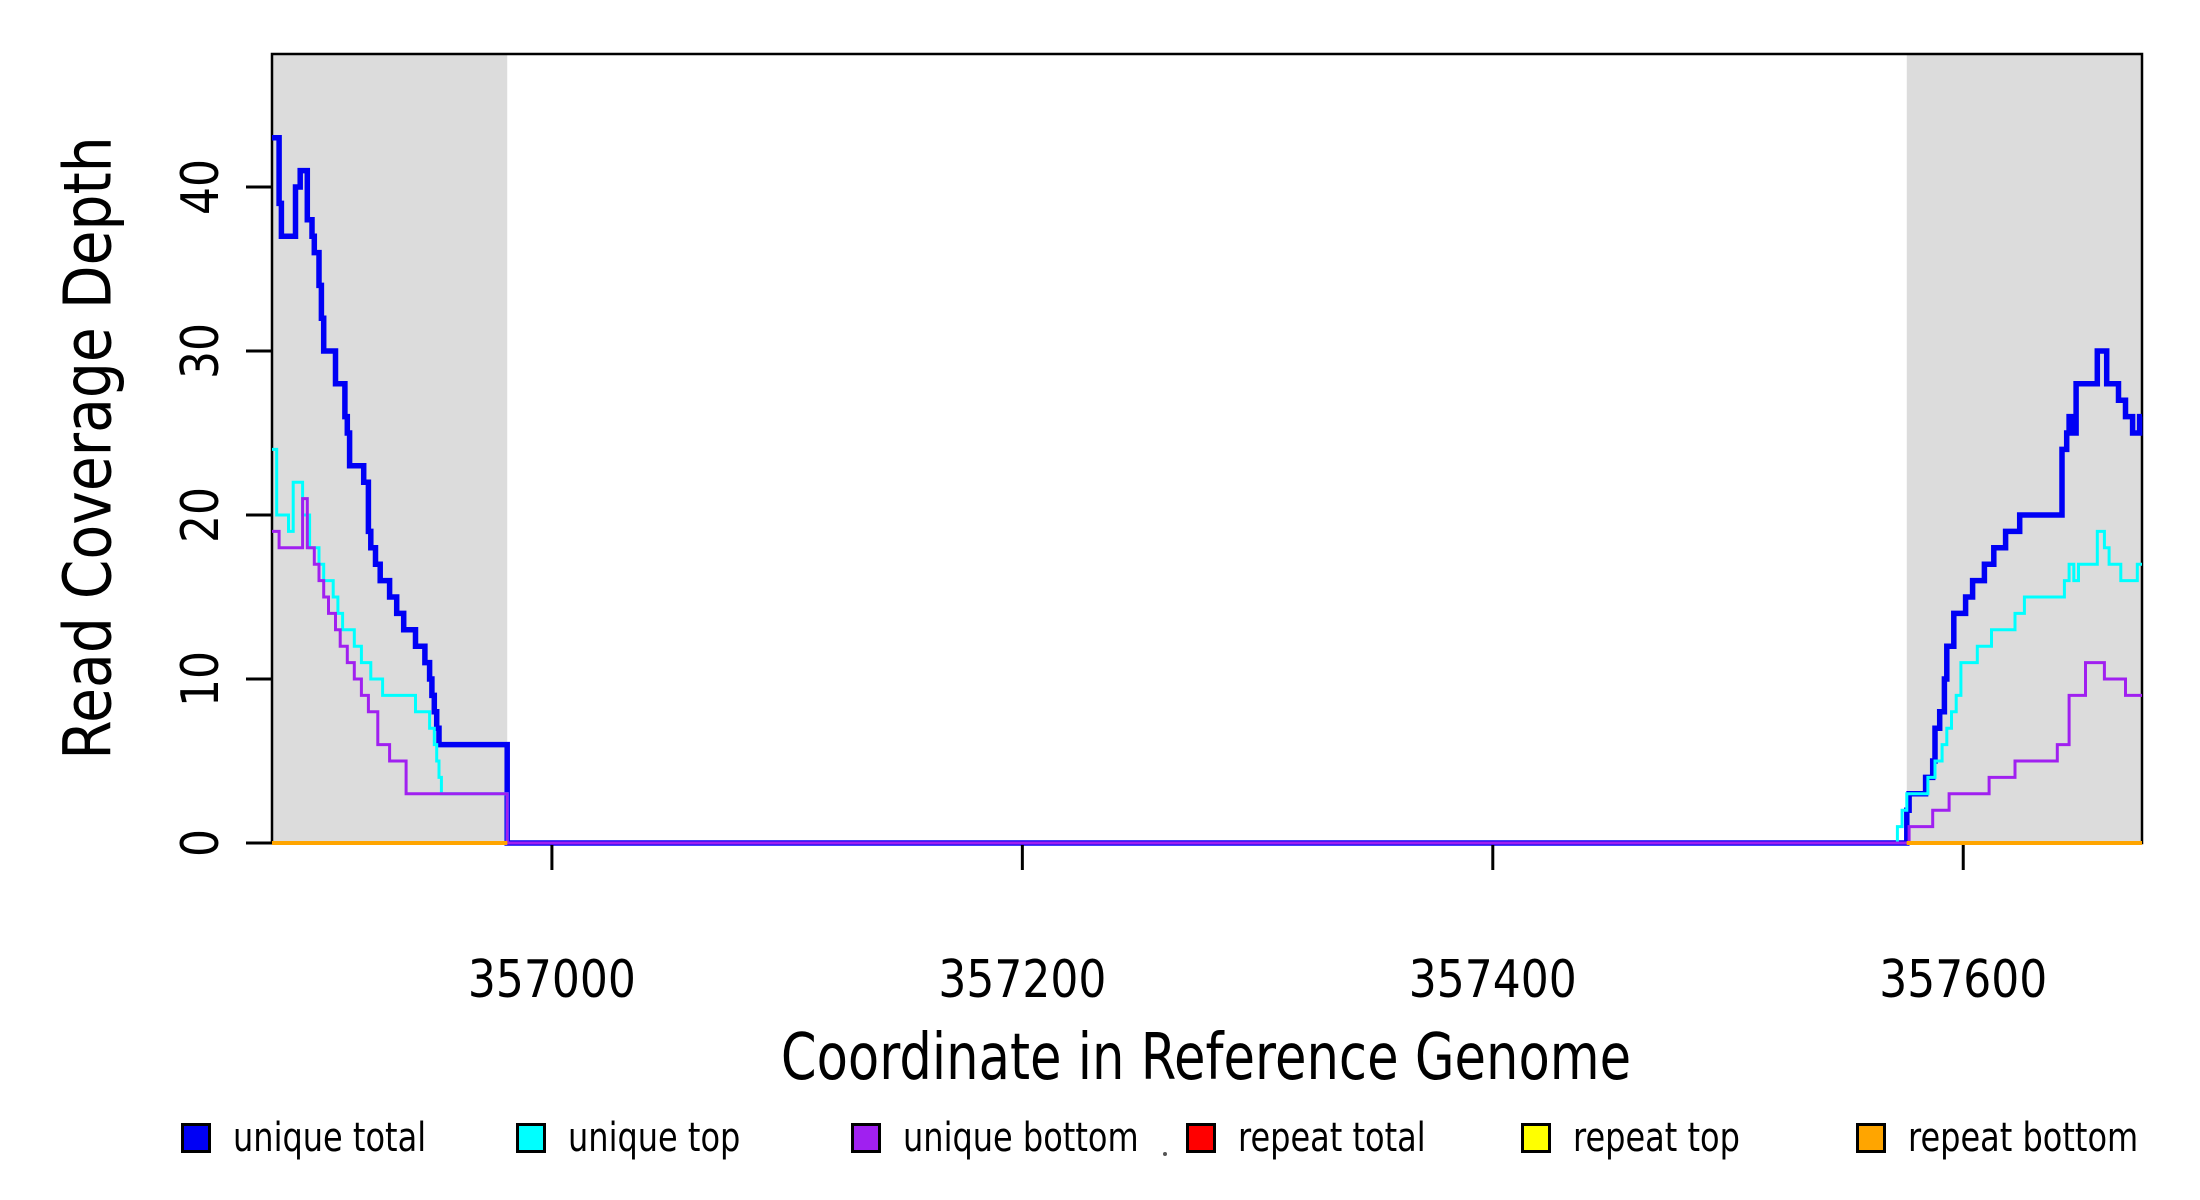  I want to click on legend-label: repeat bottom, so click(2023, 1138).